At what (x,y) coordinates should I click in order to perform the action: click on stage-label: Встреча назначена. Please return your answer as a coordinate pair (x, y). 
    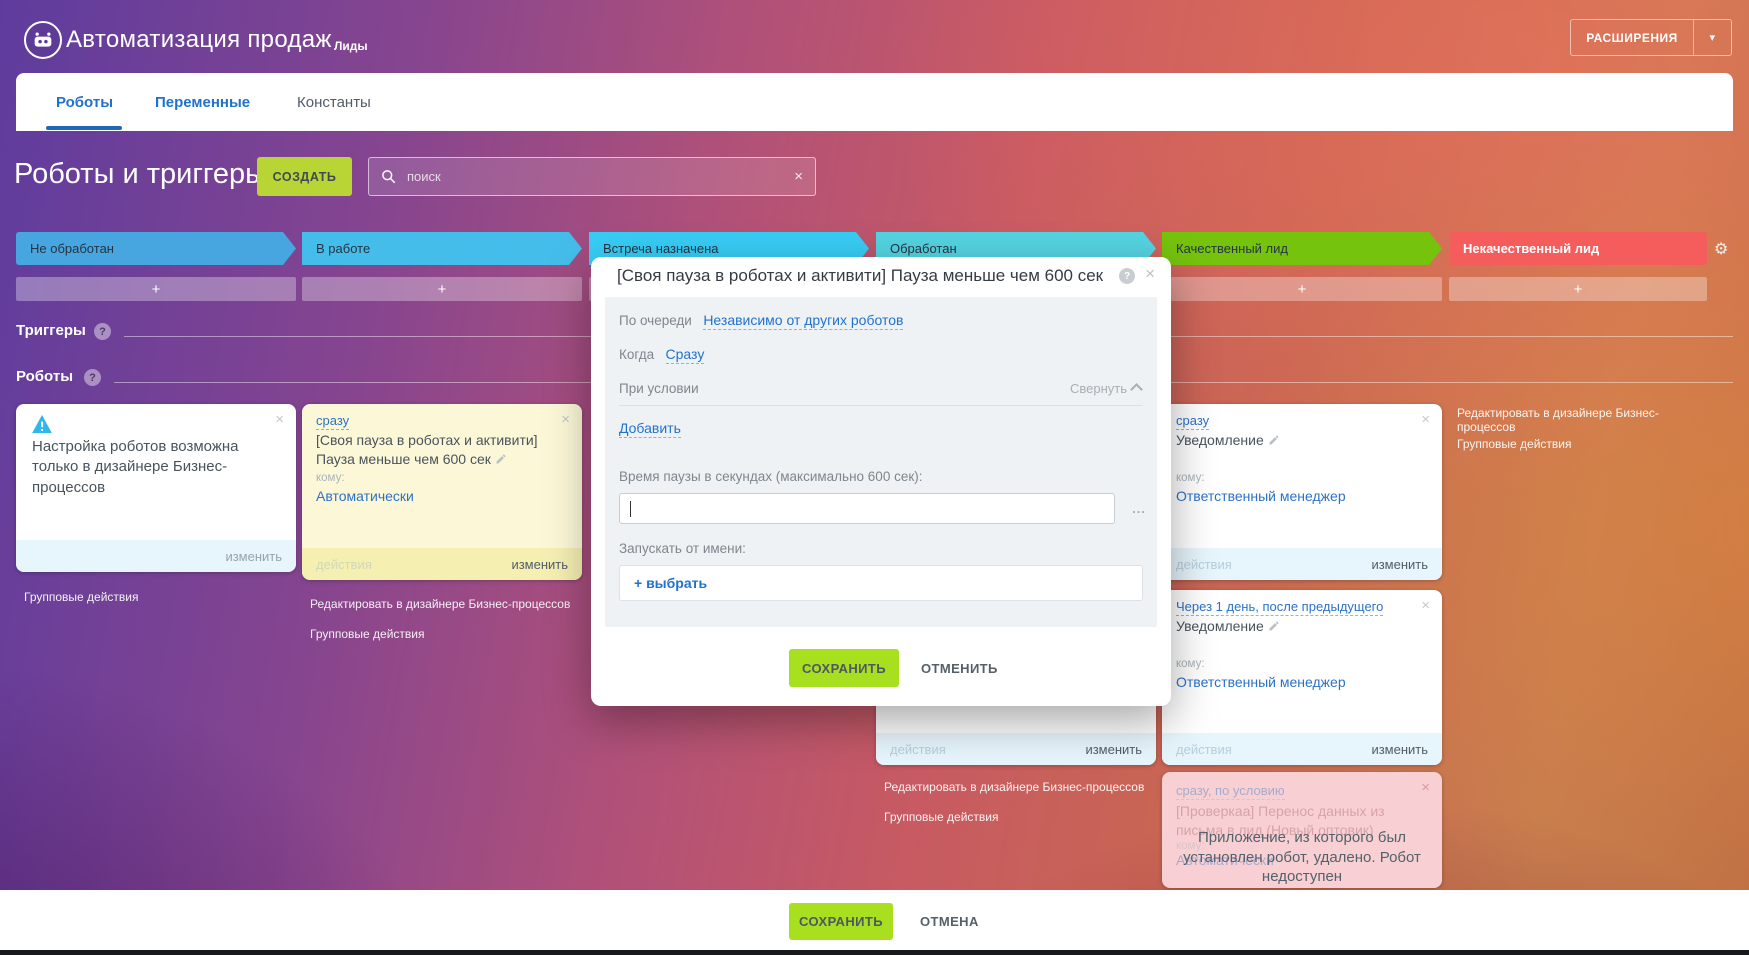
    Looking at the image, I should click on (661, 248).